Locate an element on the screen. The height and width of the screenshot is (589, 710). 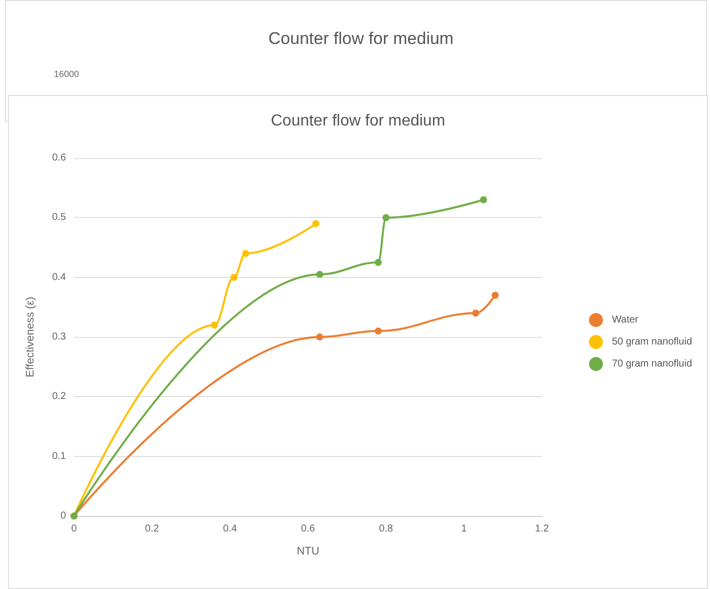
text: Counter flow for medium is located at coordinates (361, 39).